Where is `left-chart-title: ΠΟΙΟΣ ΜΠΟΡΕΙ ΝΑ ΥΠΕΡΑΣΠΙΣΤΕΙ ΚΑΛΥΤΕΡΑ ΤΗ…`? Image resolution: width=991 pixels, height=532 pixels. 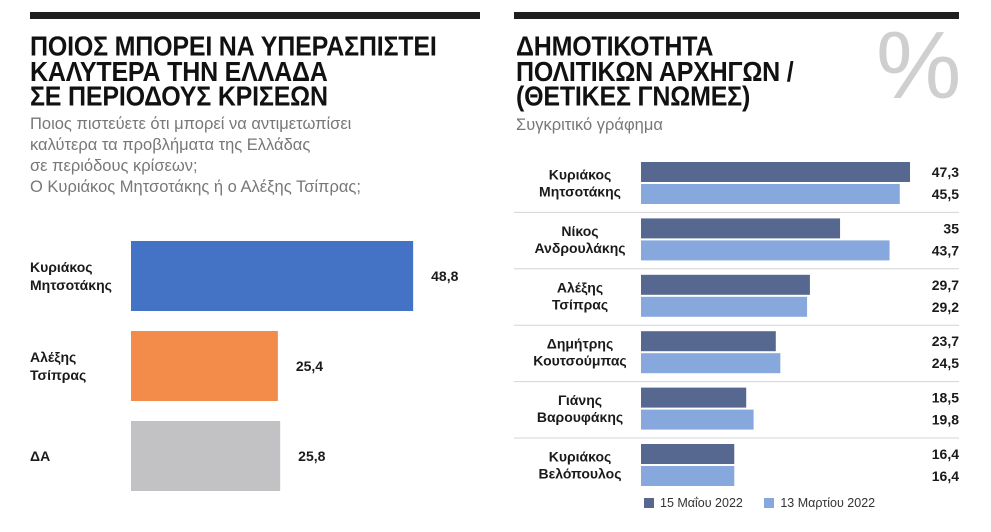
left-chart-title: ΠΟΙΟΣ ΜΠΟΡΕΙ ΝΑ ΥΠΕΡΑΣΠΙΣΤΕΙ ΚΑΛΥΤΕΡΑ ΤΗ… is located at coordinates (233, 71).